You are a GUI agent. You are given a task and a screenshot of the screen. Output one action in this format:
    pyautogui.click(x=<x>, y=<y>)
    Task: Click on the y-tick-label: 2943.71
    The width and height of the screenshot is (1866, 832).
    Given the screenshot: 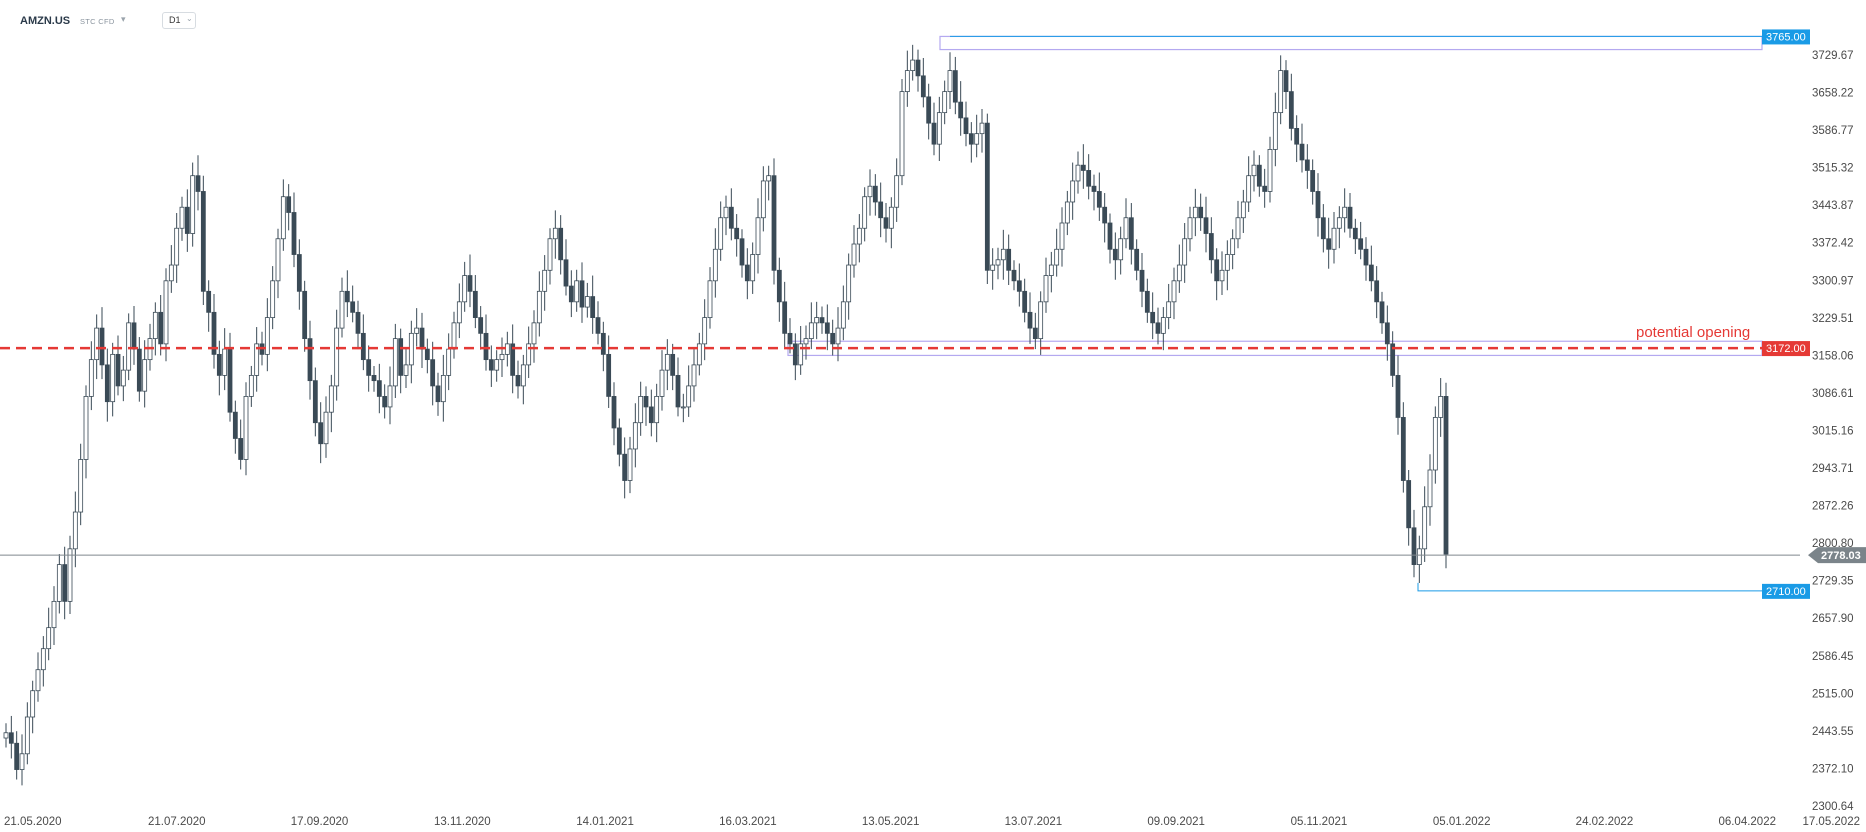 What is the action you would take?
    pyautogui.click(x=1833, y=469)
    